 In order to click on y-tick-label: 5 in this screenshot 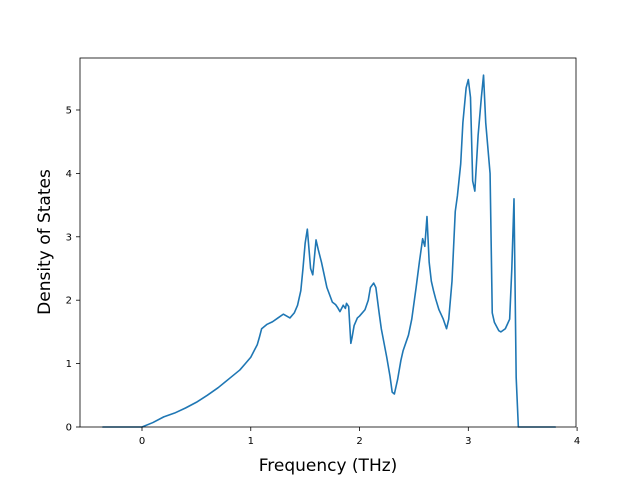, I will do `click(69, 110)`.